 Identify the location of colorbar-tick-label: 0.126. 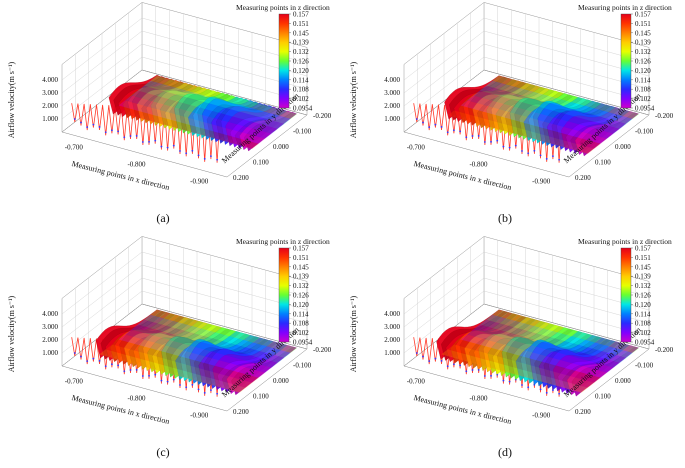
(301, 296).